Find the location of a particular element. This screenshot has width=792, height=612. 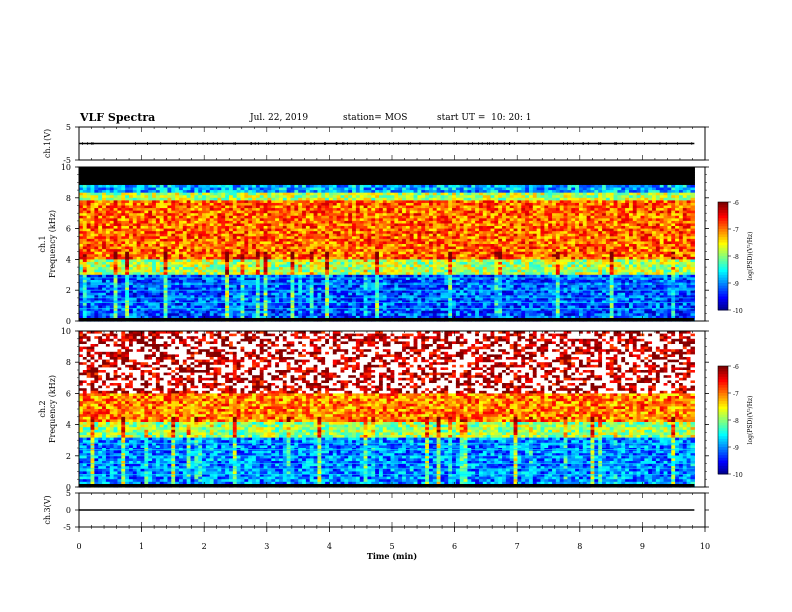

x-tick-label: 7 is located at coordinates (517, 546).